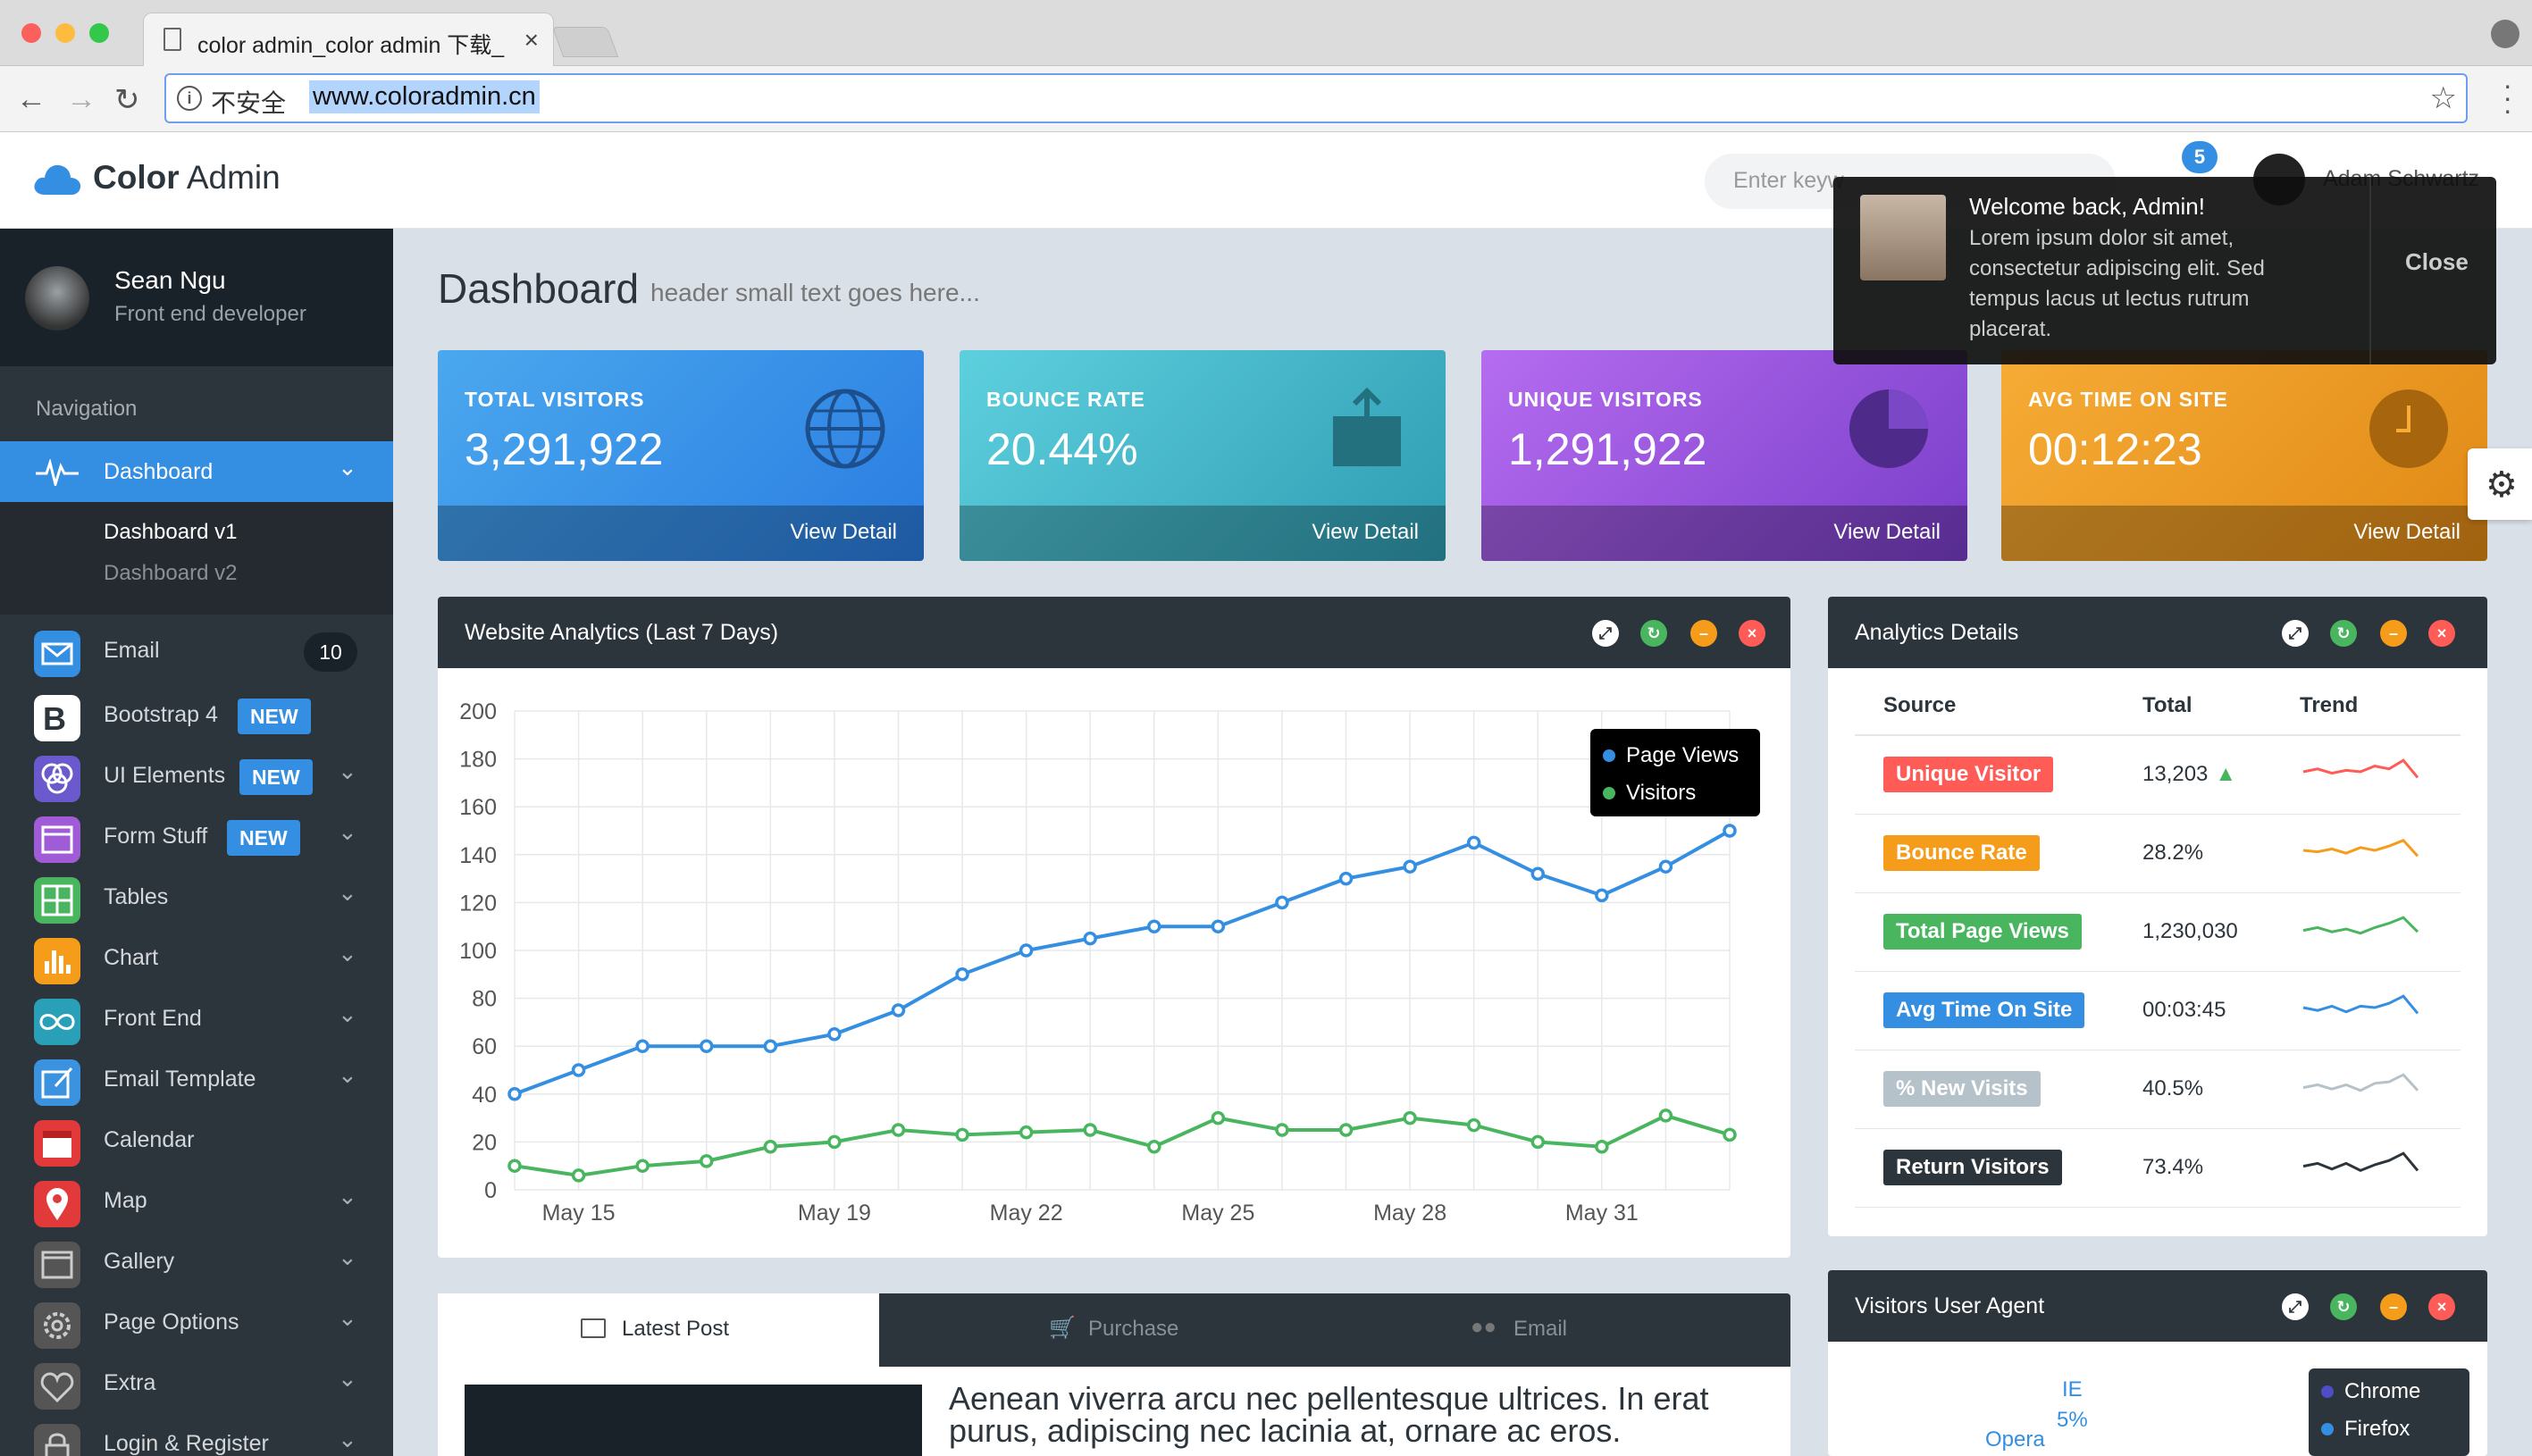 The image size is (2532, 1456). I want to click on minimize-window-button, so click(65, 33).